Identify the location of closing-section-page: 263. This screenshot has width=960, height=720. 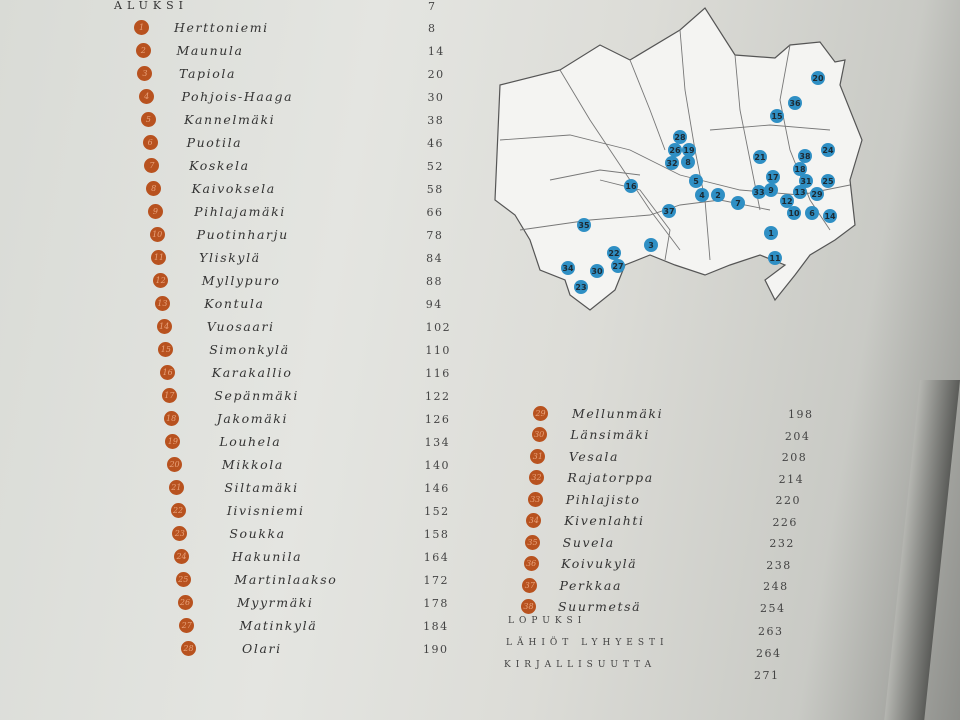
(771, 631).